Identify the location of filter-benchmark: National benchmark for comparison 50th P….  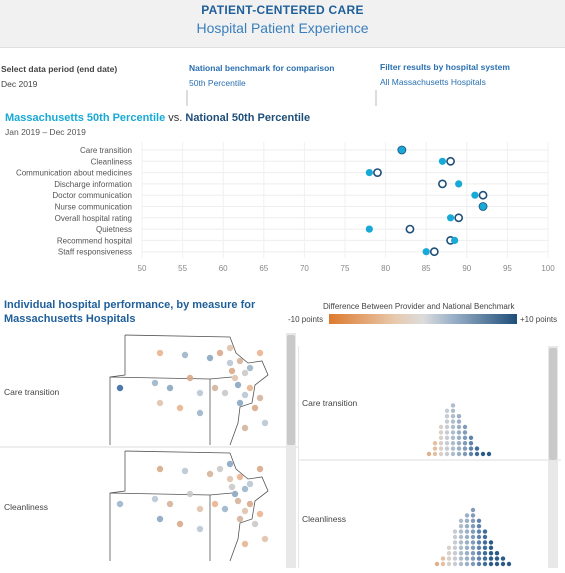
(261, 75).